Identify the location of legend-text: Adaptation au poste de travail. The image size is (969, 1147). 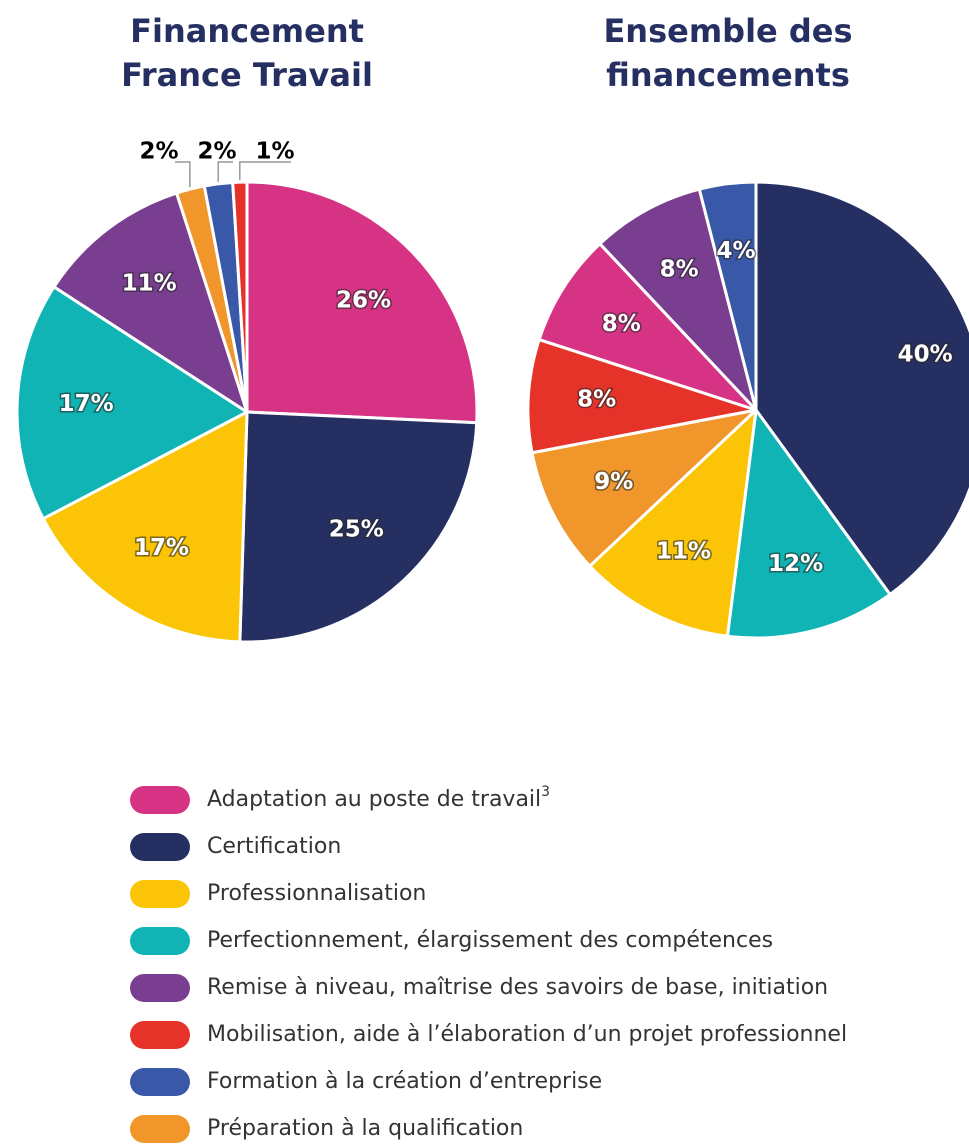
(374, 799).